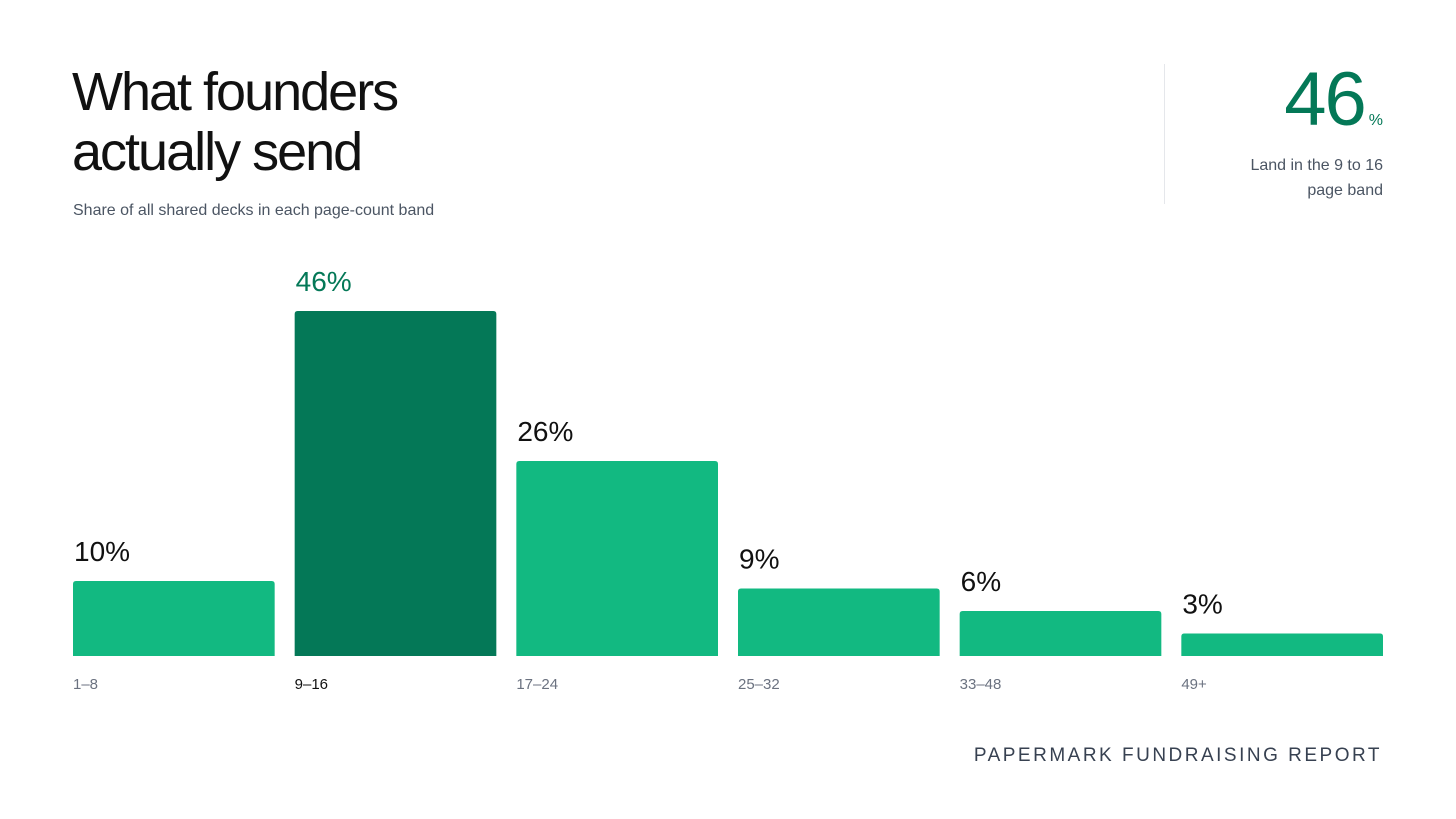 The height and width of the screenshot is (819, 1456). What do you see at coordinates (1283, 178) in the screenshot?
I see `headline-stat-caption: Land in the 9 to 16 page band` at bounding box center [1283, 178].